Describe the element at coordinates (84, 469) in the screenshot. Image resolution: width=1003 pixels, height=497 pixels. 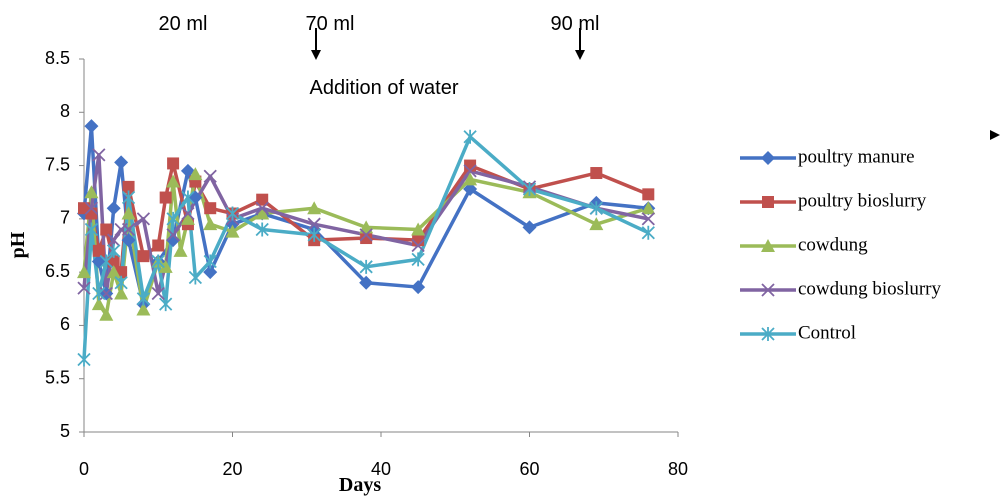
I see `x-tick-label: 0` at that location.